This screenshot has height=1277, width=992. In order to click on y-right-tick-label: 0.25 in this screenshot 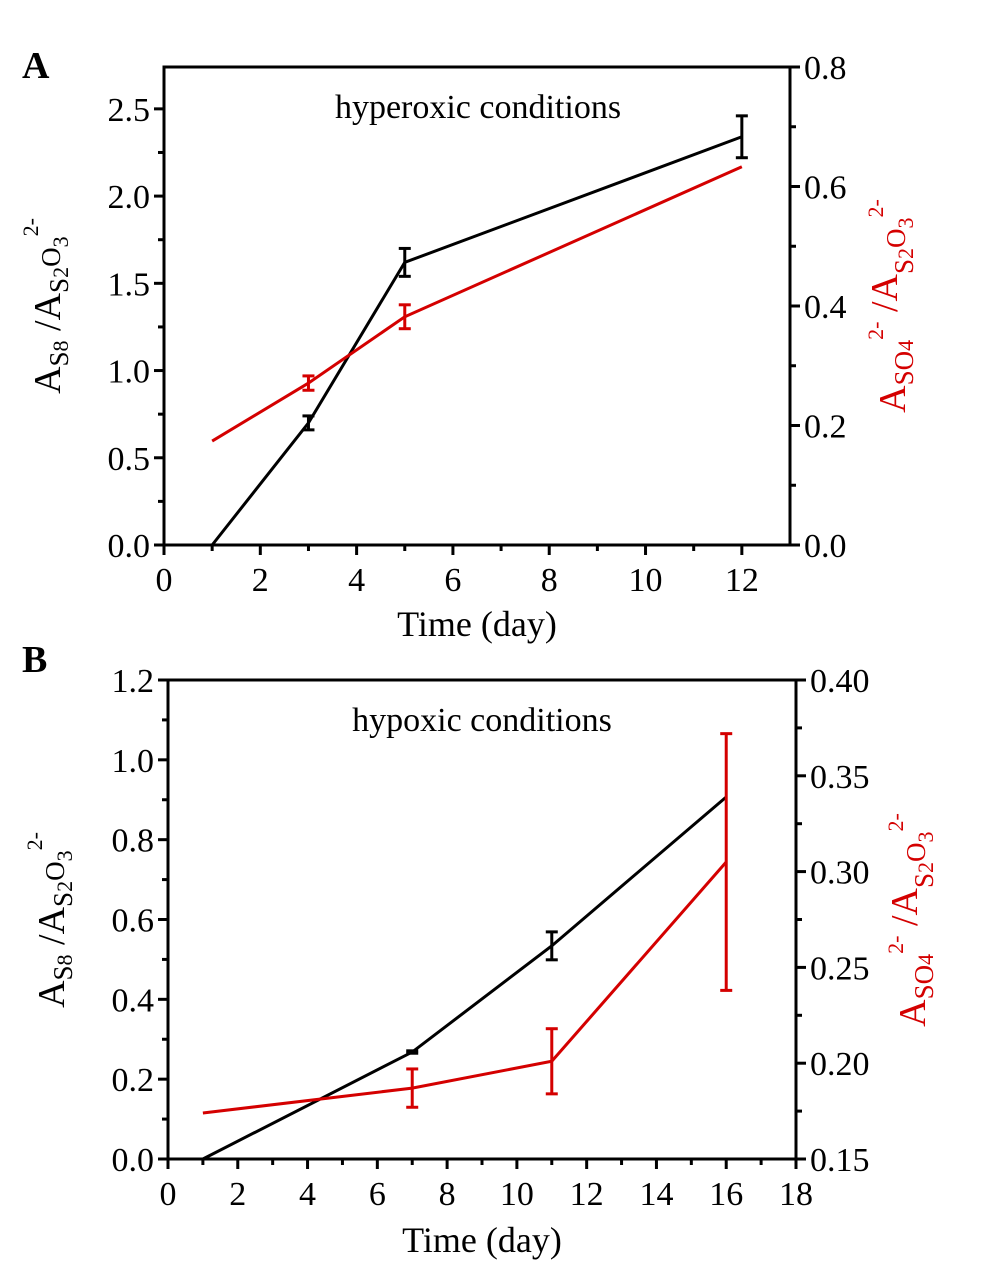, I will do `click(840, 968)`.